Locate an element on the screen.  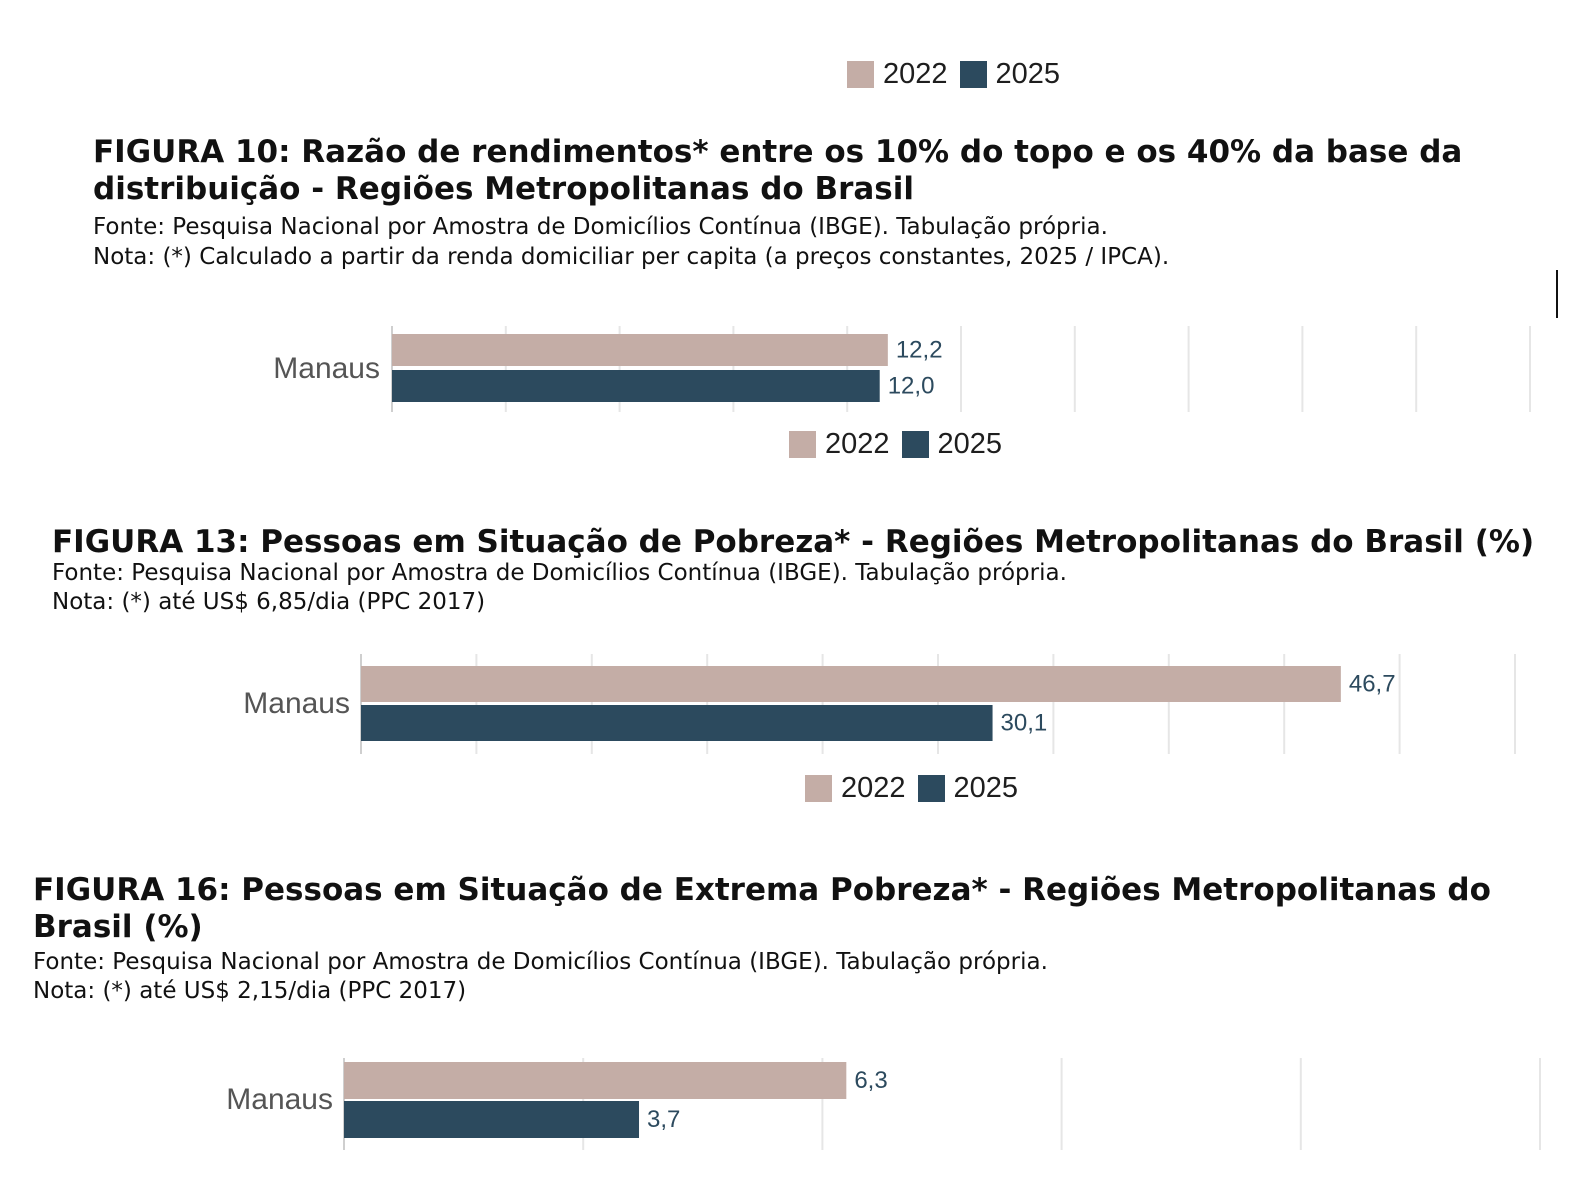
fig10-chart: Manaus 12,2 12,0 is located at coordinates (902, 369).